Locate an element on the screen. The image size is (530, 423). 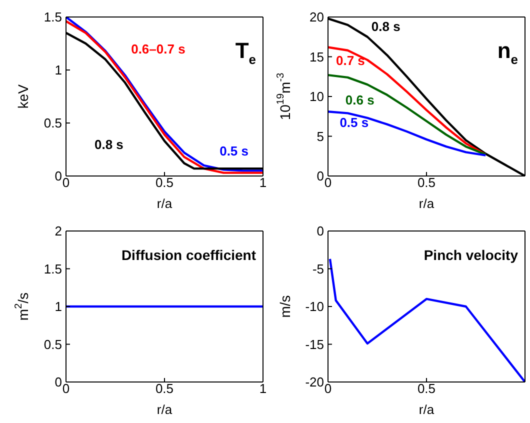
series-label: 0.7 s is located at coordinates (350, 60).